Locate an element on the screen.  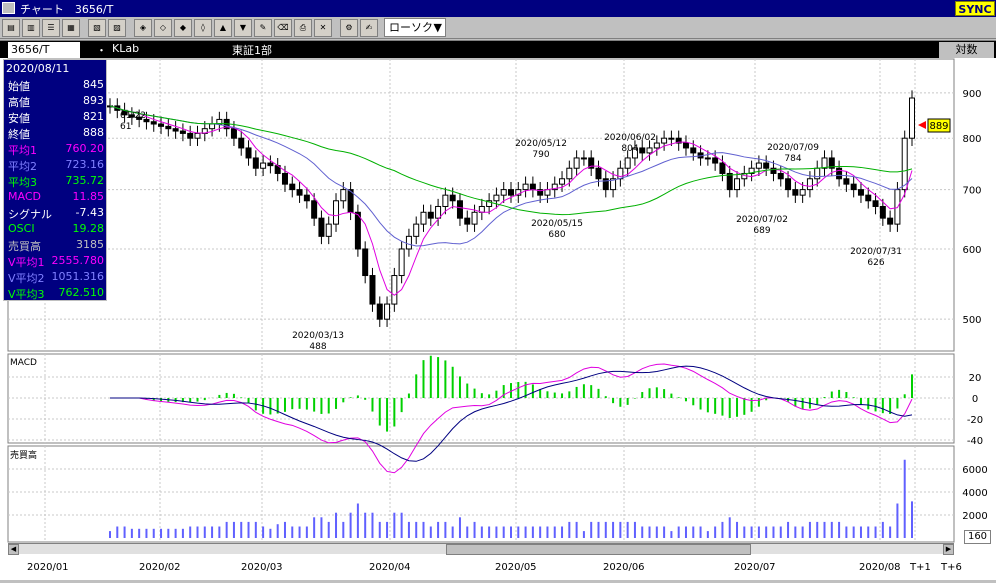
volume-tick-label: 6000 is located at coordinates (974, 470).